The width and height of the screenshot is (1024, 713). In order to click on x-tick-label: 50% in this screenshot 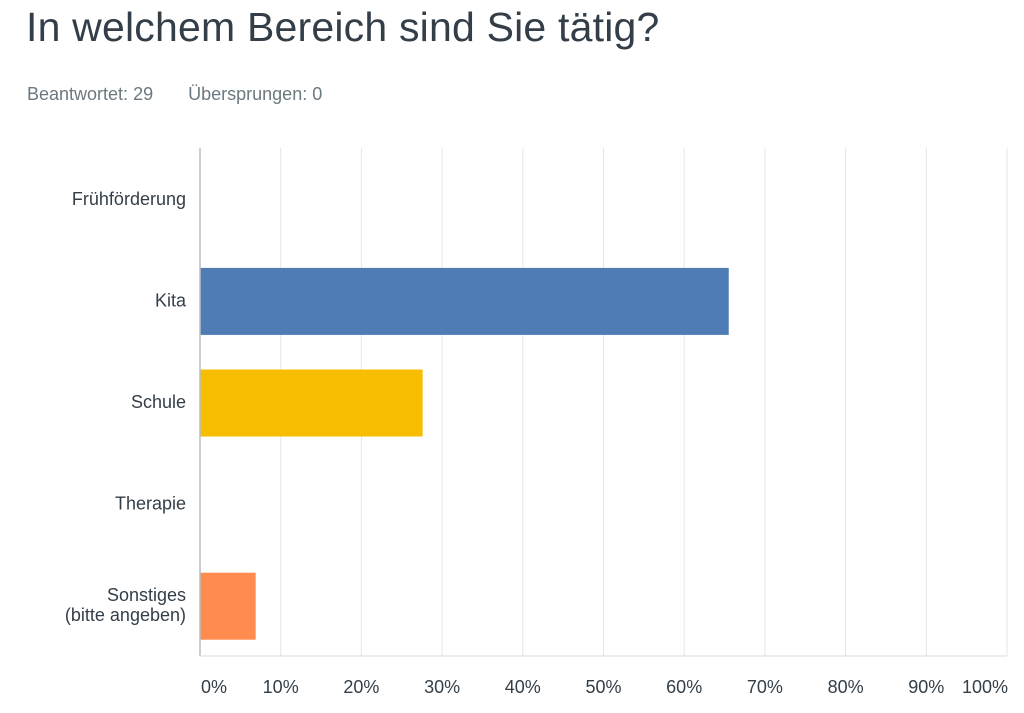, I will do `click(603, 687)`.